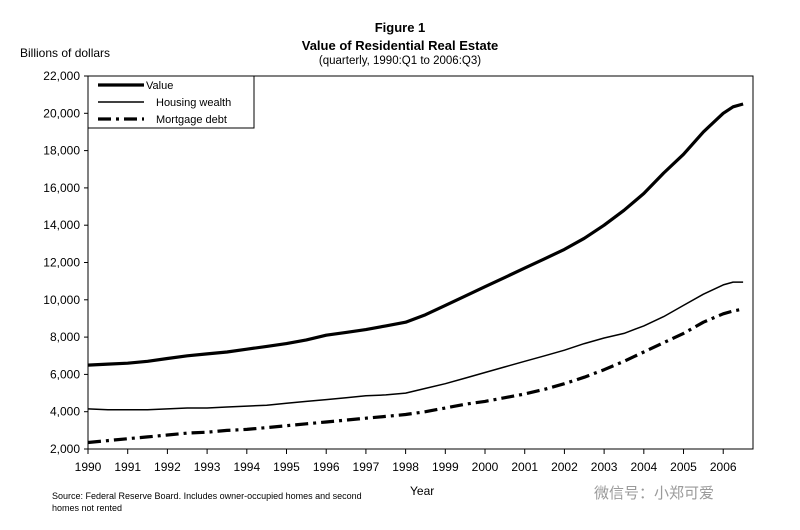 The image size is (800, 530). Describe the element at coordinates (61, 76) in the screenshot. I see `y-tick-label: 22,000` at that location.